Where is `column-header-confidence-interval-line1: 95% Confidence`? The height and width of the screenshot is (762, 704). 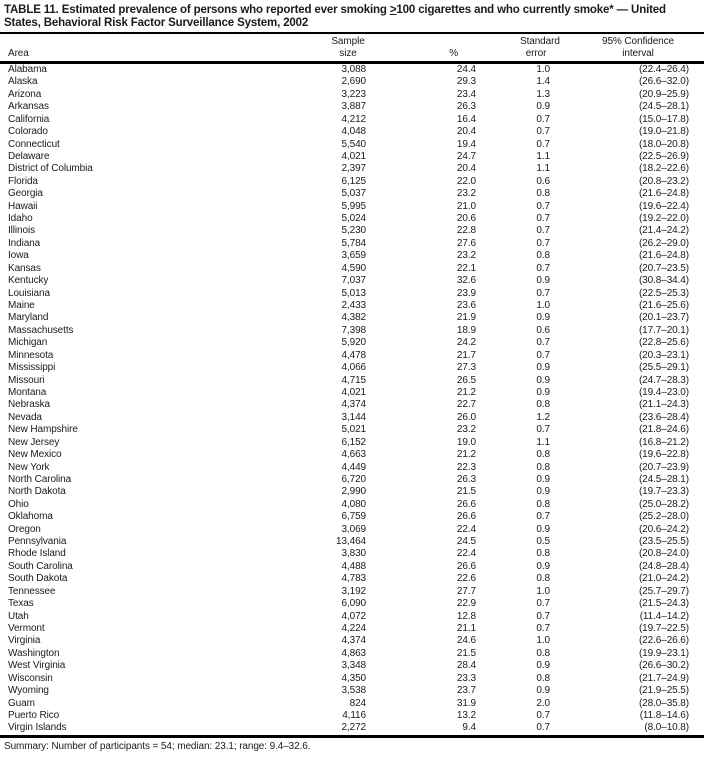 column-header-confidence-interval-line1: 95% Confidence is located at coordinates (638, 41).